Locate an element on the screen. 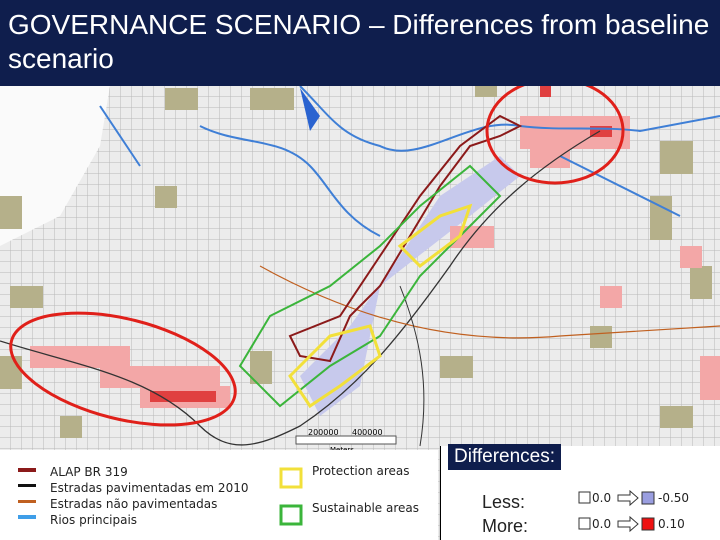 The width and height of the screenshot is (720, 540). legend-label: Estradas não pavimentadas is located at coordinates (134, 504).